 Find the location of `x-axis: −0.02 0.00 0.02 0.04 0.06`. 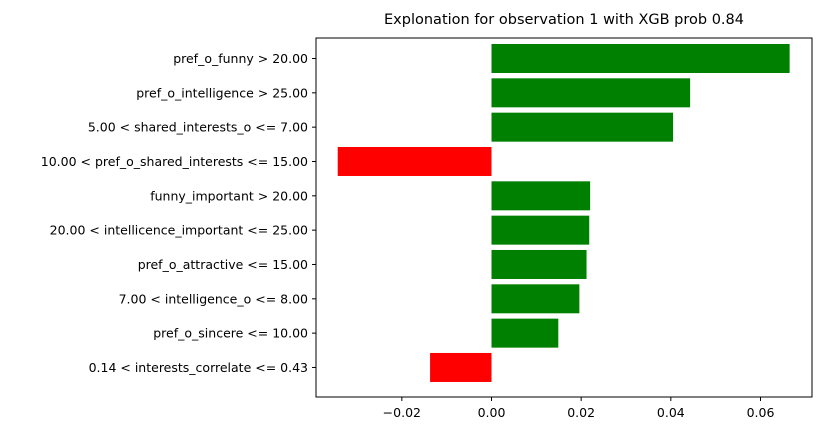

x-axis: −0.02 0.00 0.02 0.04 0.06 is located at coordinates (579, 408).